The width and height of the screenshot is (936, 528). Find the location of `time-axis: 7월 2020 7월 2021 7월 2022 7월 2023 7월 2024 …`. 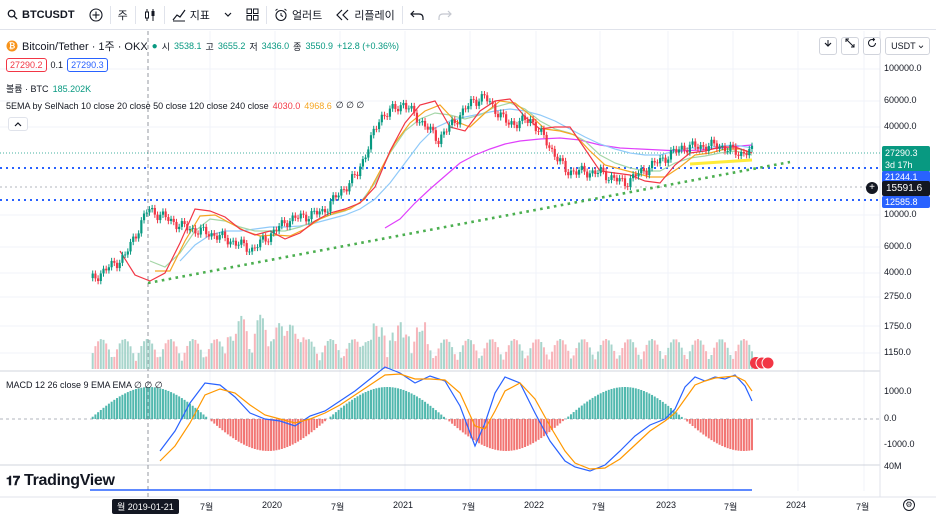

time-axis: 7월 2020 7월 2021 7월 2022 7월 2023 7월 2024 … is located at coordinates (468, 512).